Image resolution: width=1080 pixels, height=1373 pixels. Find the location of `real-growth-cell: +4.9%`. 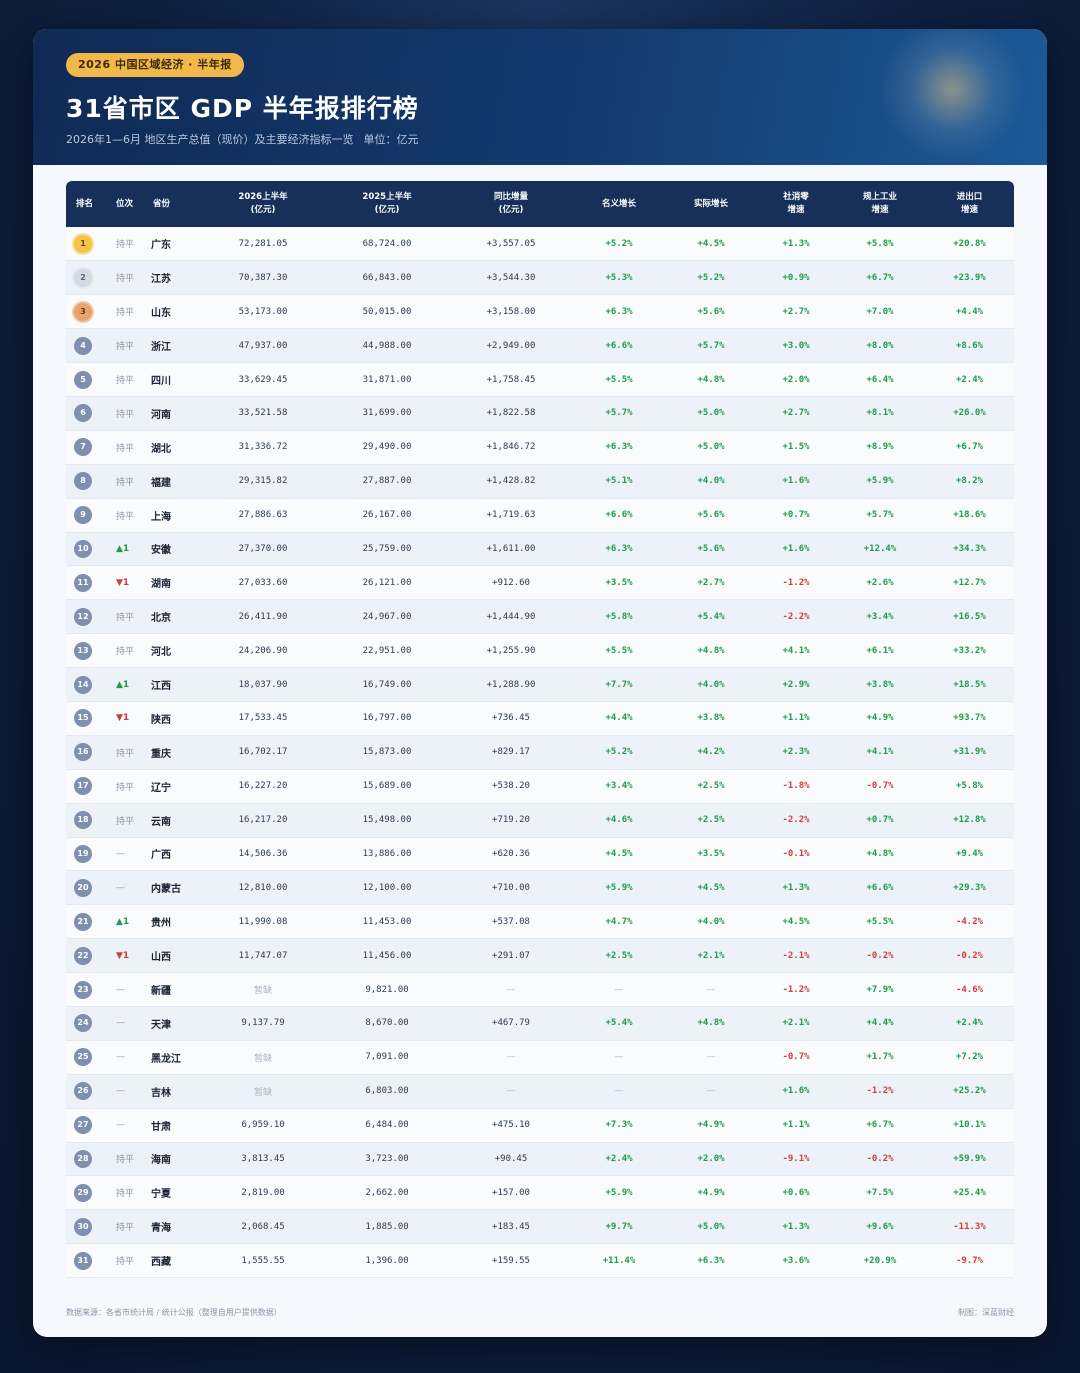

real-growth-cell: +4.9% is located at coordinates (711, 1193).